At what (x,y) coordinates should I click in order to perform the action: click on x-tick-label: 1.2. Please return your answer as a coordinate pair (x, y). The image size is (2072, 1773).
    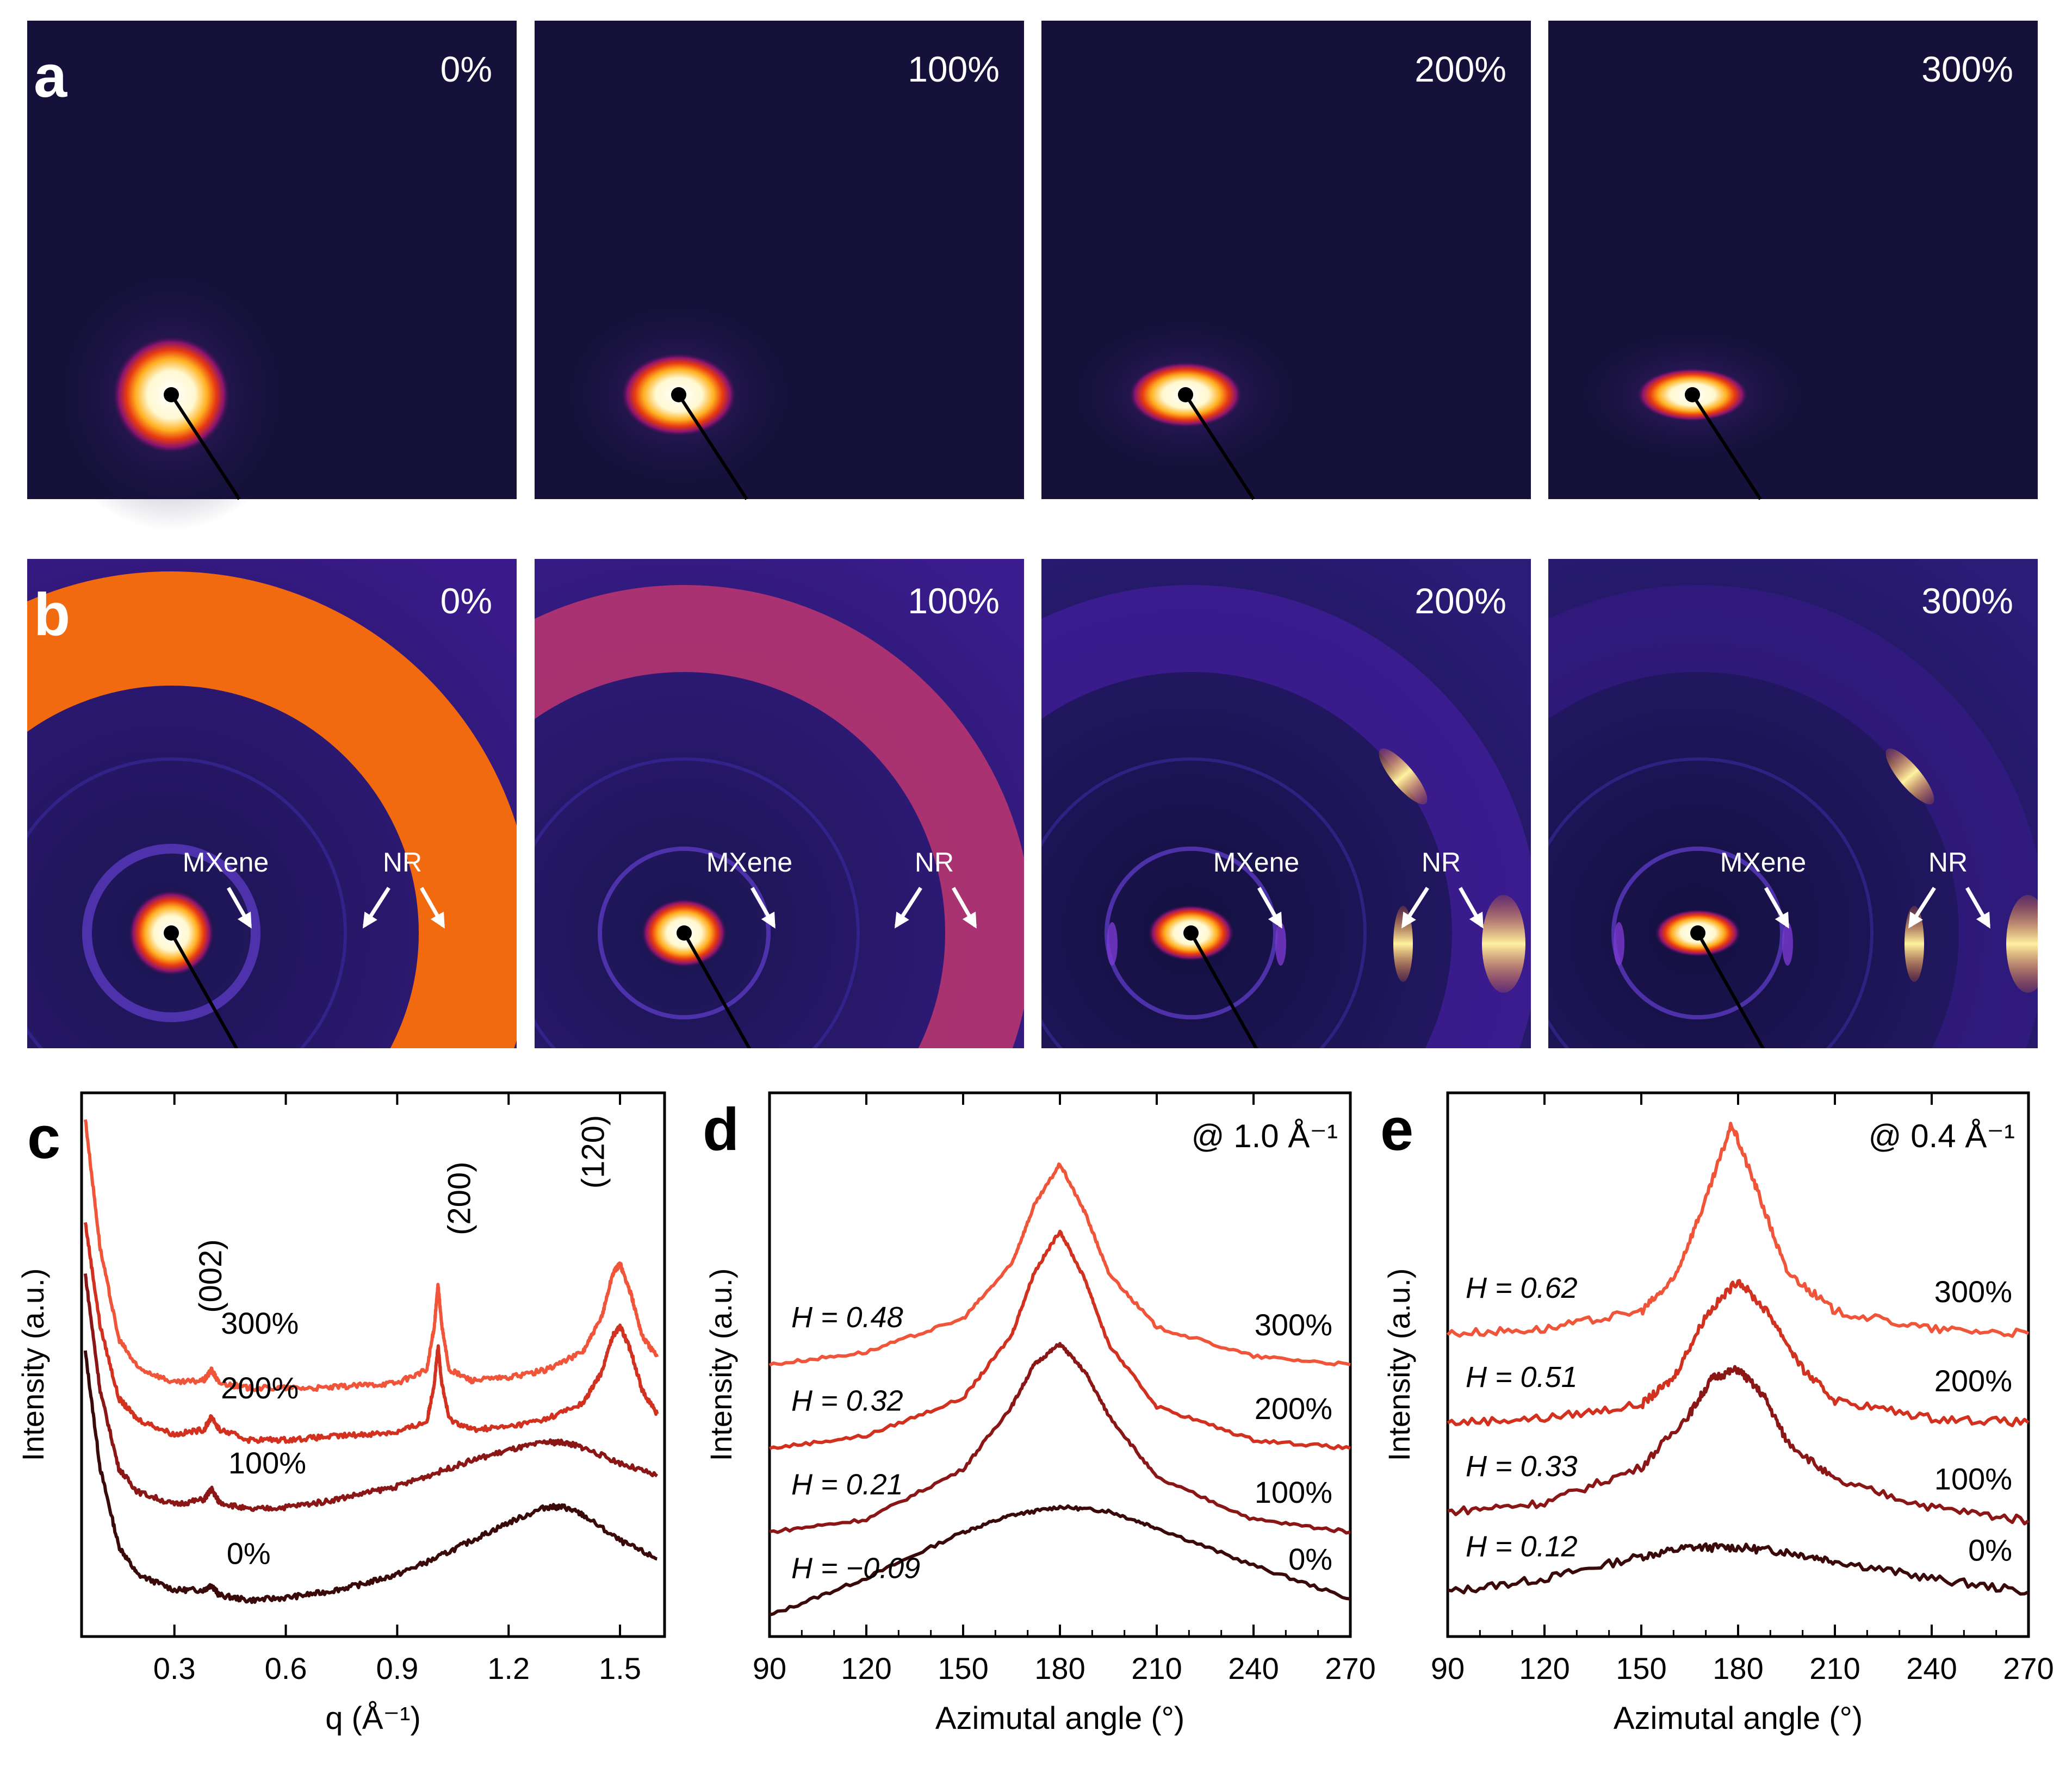
    Looking at the image, I should click on (509, 1668).